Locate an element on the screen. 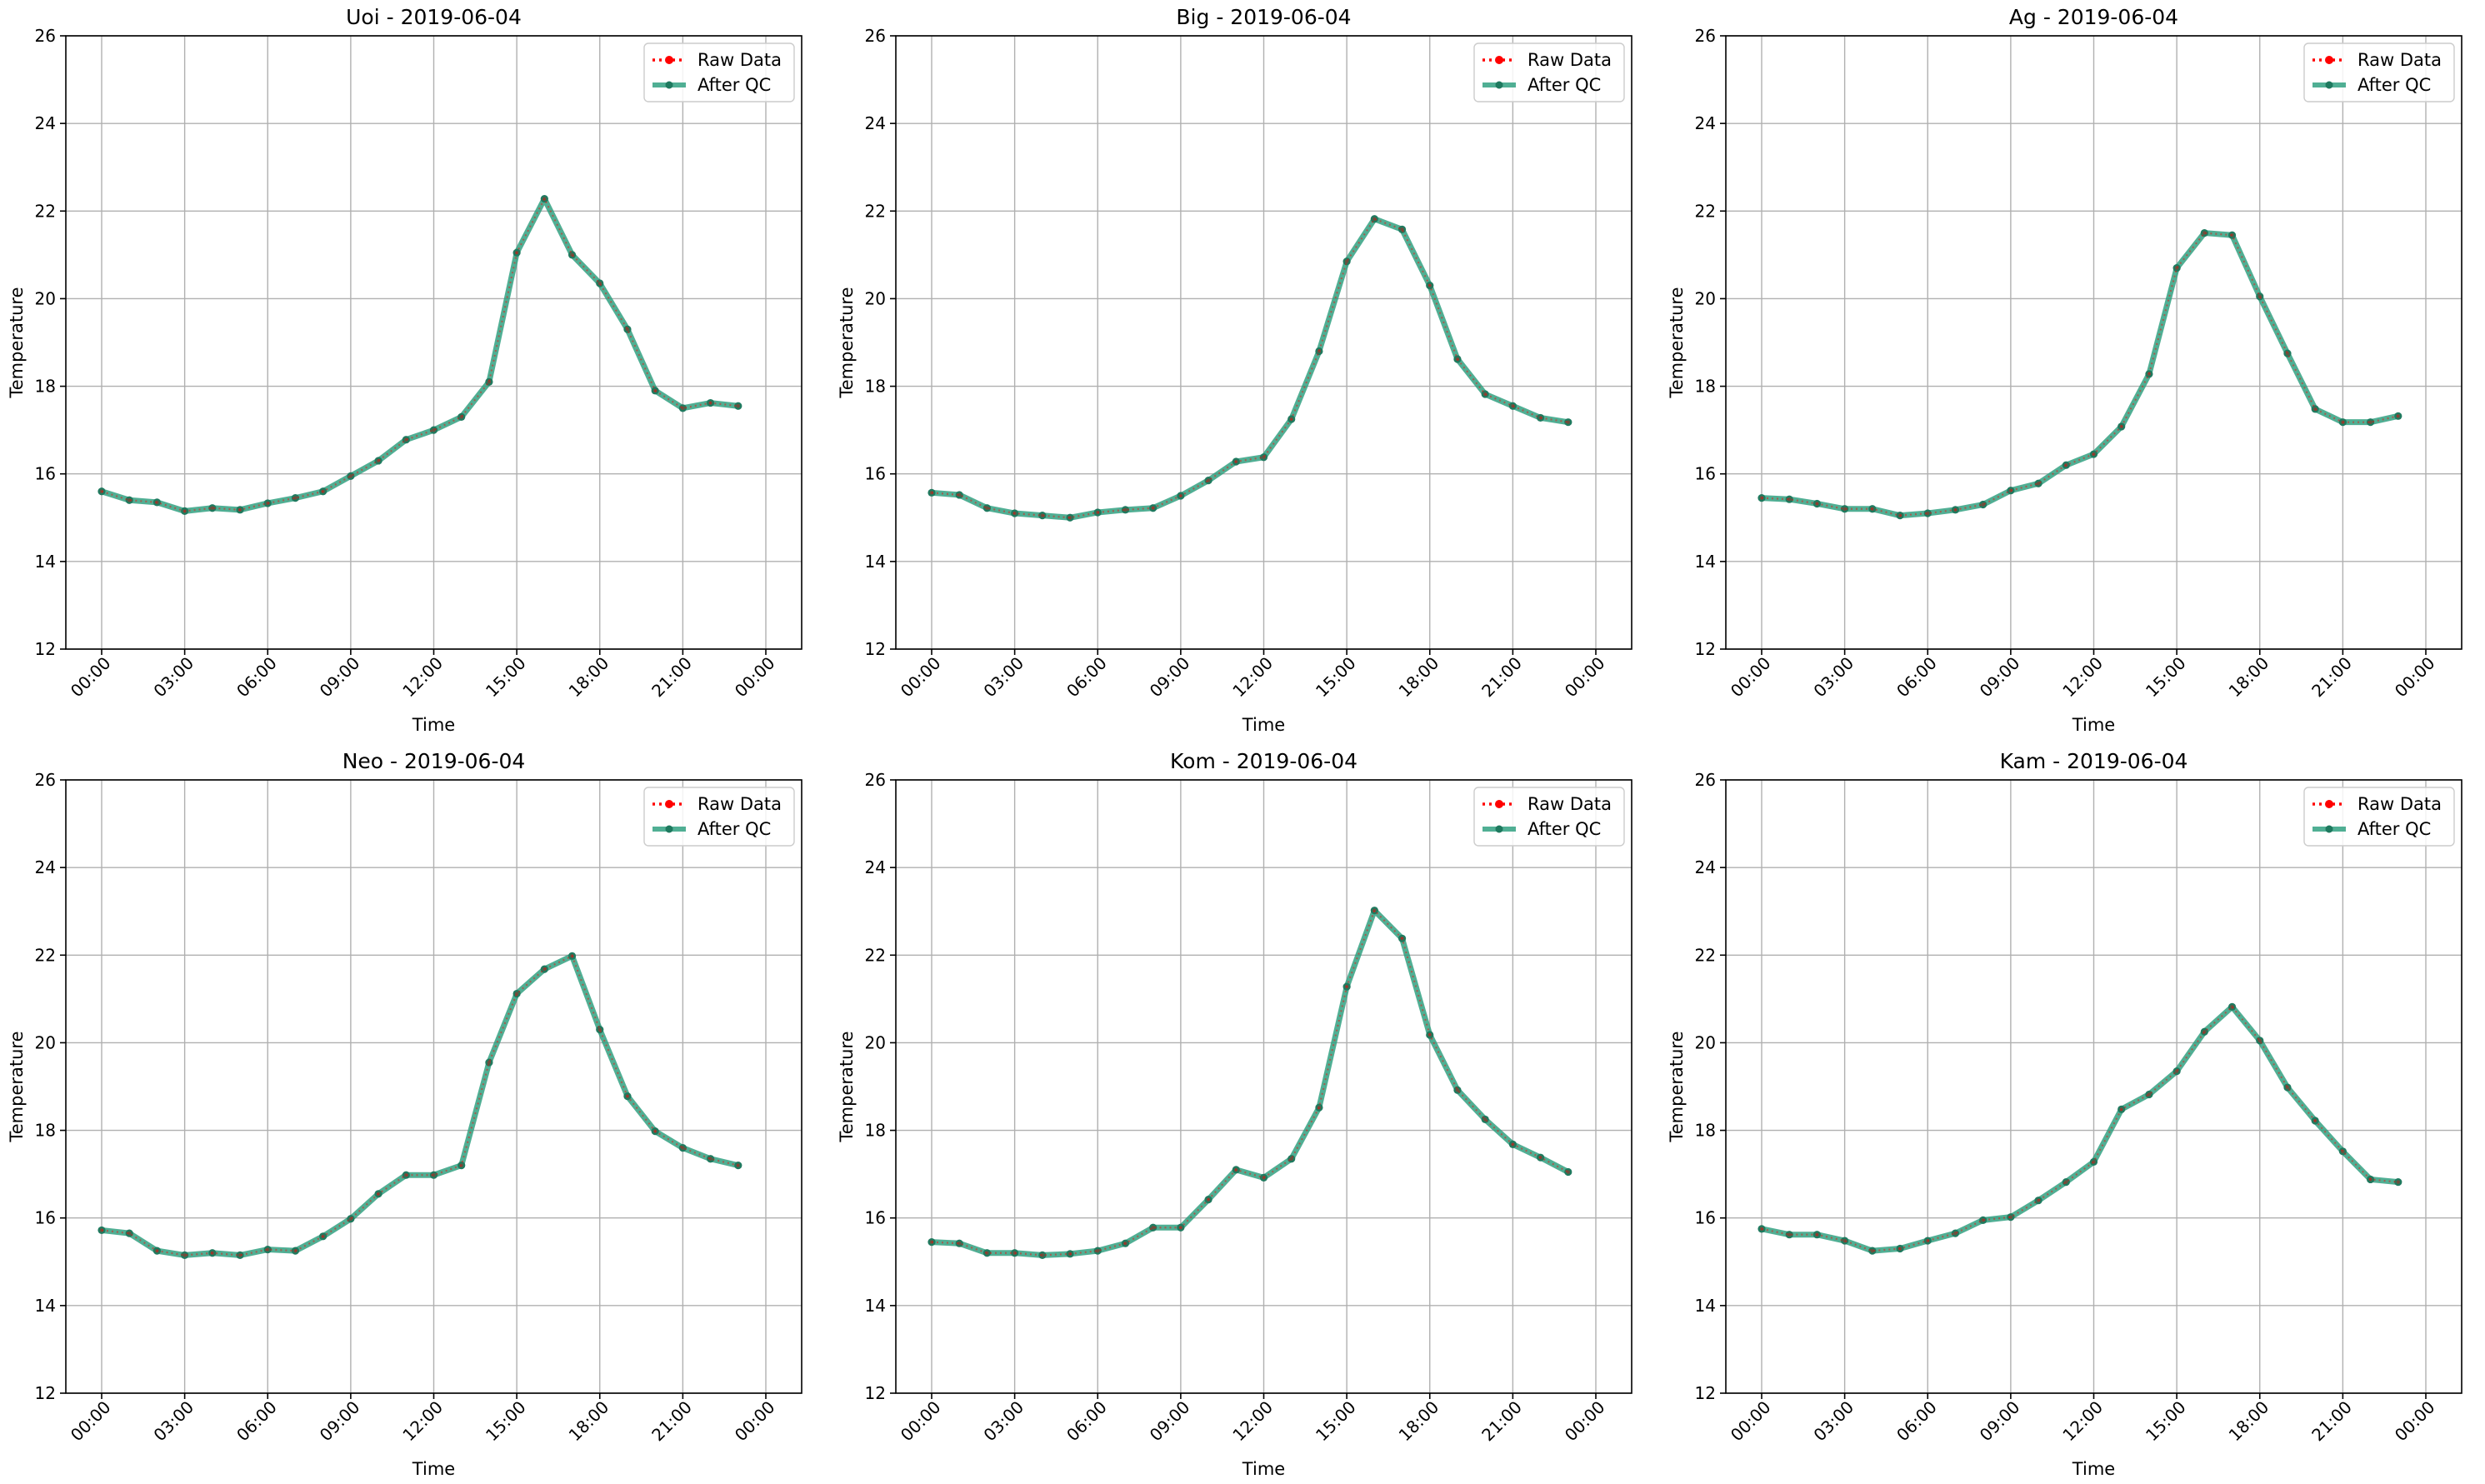 This screenshot has height=1484, width=2485. x-tick-label: 00:00 is located at coordinates (921, 1421).